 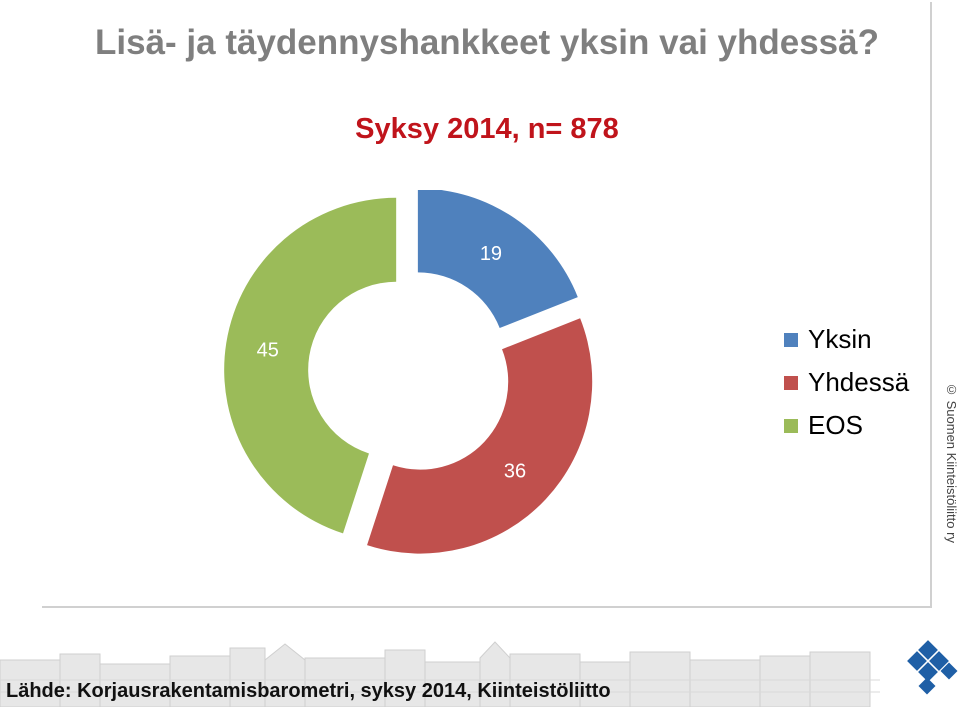 I want to click on legend-item-yksin: Yksin, so click(x=846, y=339).